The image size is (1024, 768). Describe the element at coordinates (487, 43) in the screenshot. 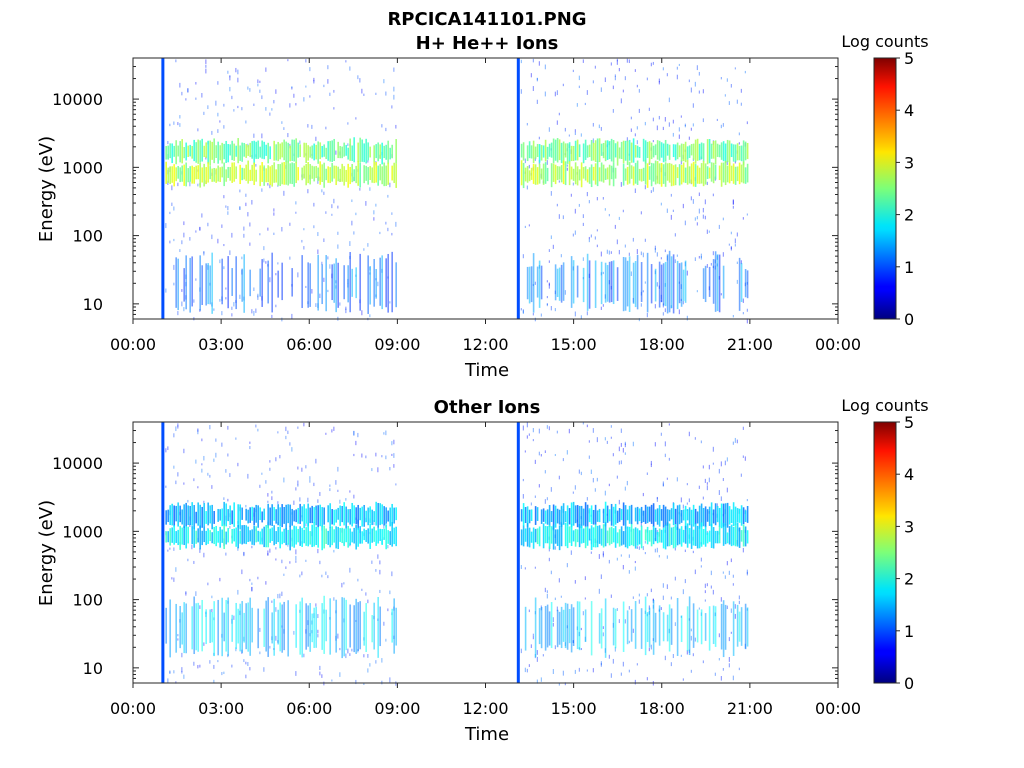

I see `panel-title: H+ He++ Ions` at that location.